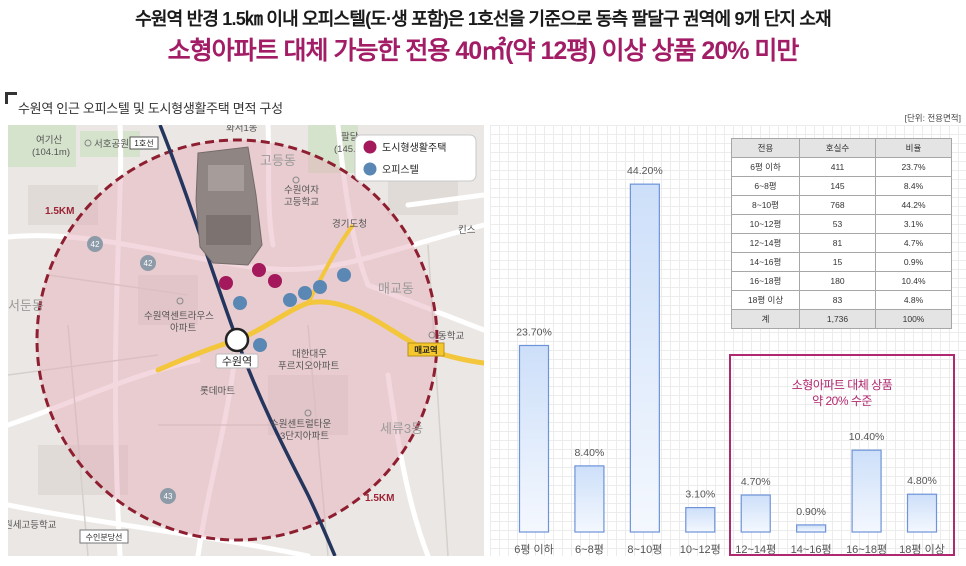  What do you see at coordinates (32, 525) in the screenshot?
I see `place-label: 원세고등학교` at bounding box center [32, 525].